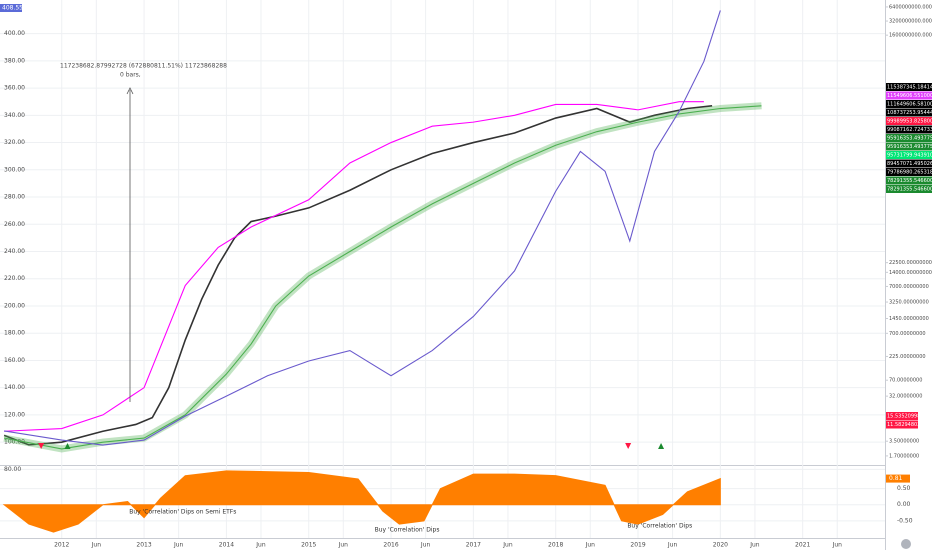 This screenshot has height=550, width=932. What do you see at coordinates (910, 273) in the screenshot?
I see `y2-tick-label: 14000.00000000` at bounding box center [910, 273].